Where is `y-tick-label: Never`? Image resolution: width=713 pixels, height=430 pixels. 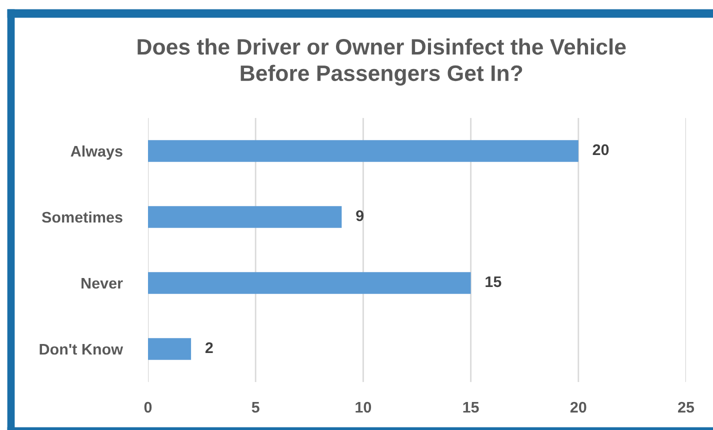
y-tick-label: Never is located at coordinates (102, 283).